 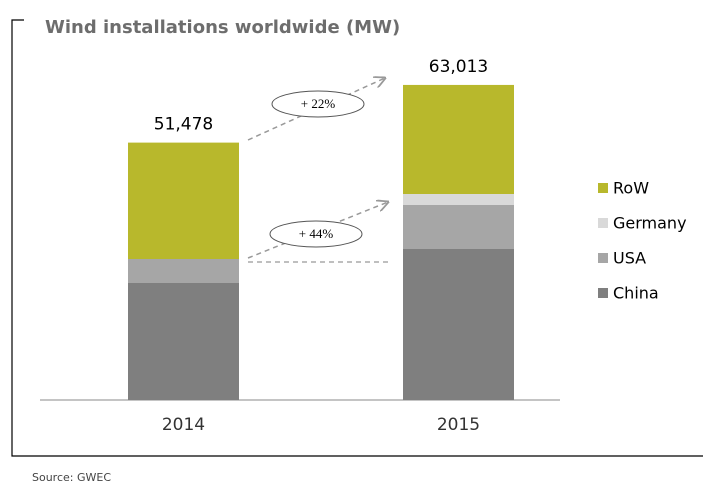 What do you see at coordinates (183, 425) in the screenshot?
I see `x-tick-label: 2014` at bounding box center [183, 425].